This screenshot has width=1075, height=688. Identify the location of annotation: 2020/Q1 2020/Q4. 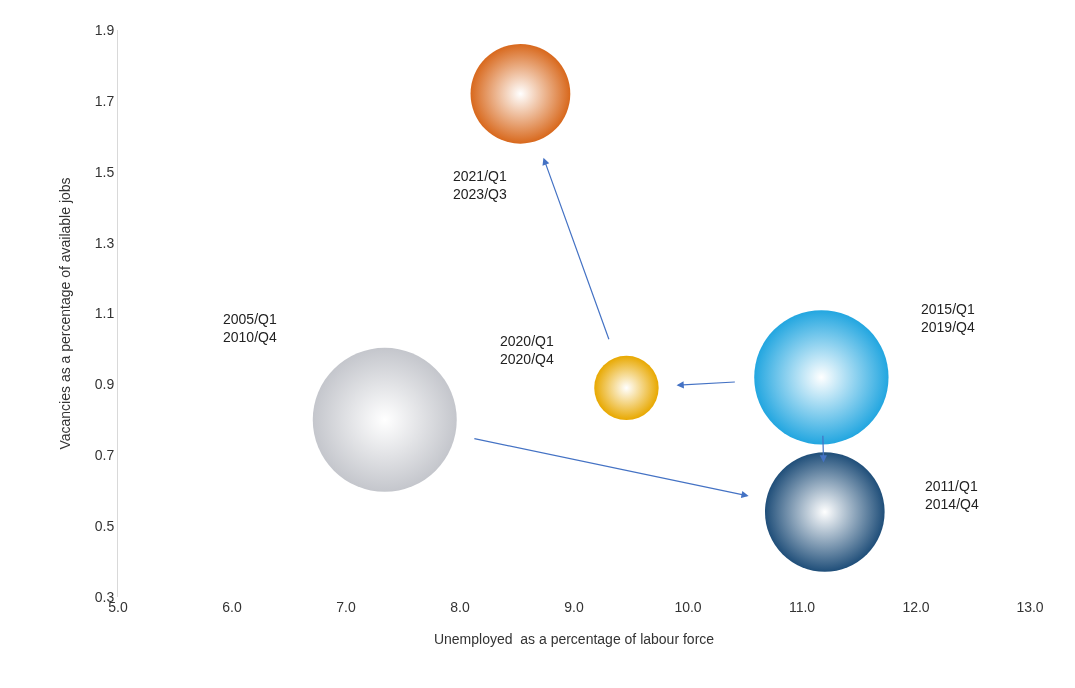
(527, 350).